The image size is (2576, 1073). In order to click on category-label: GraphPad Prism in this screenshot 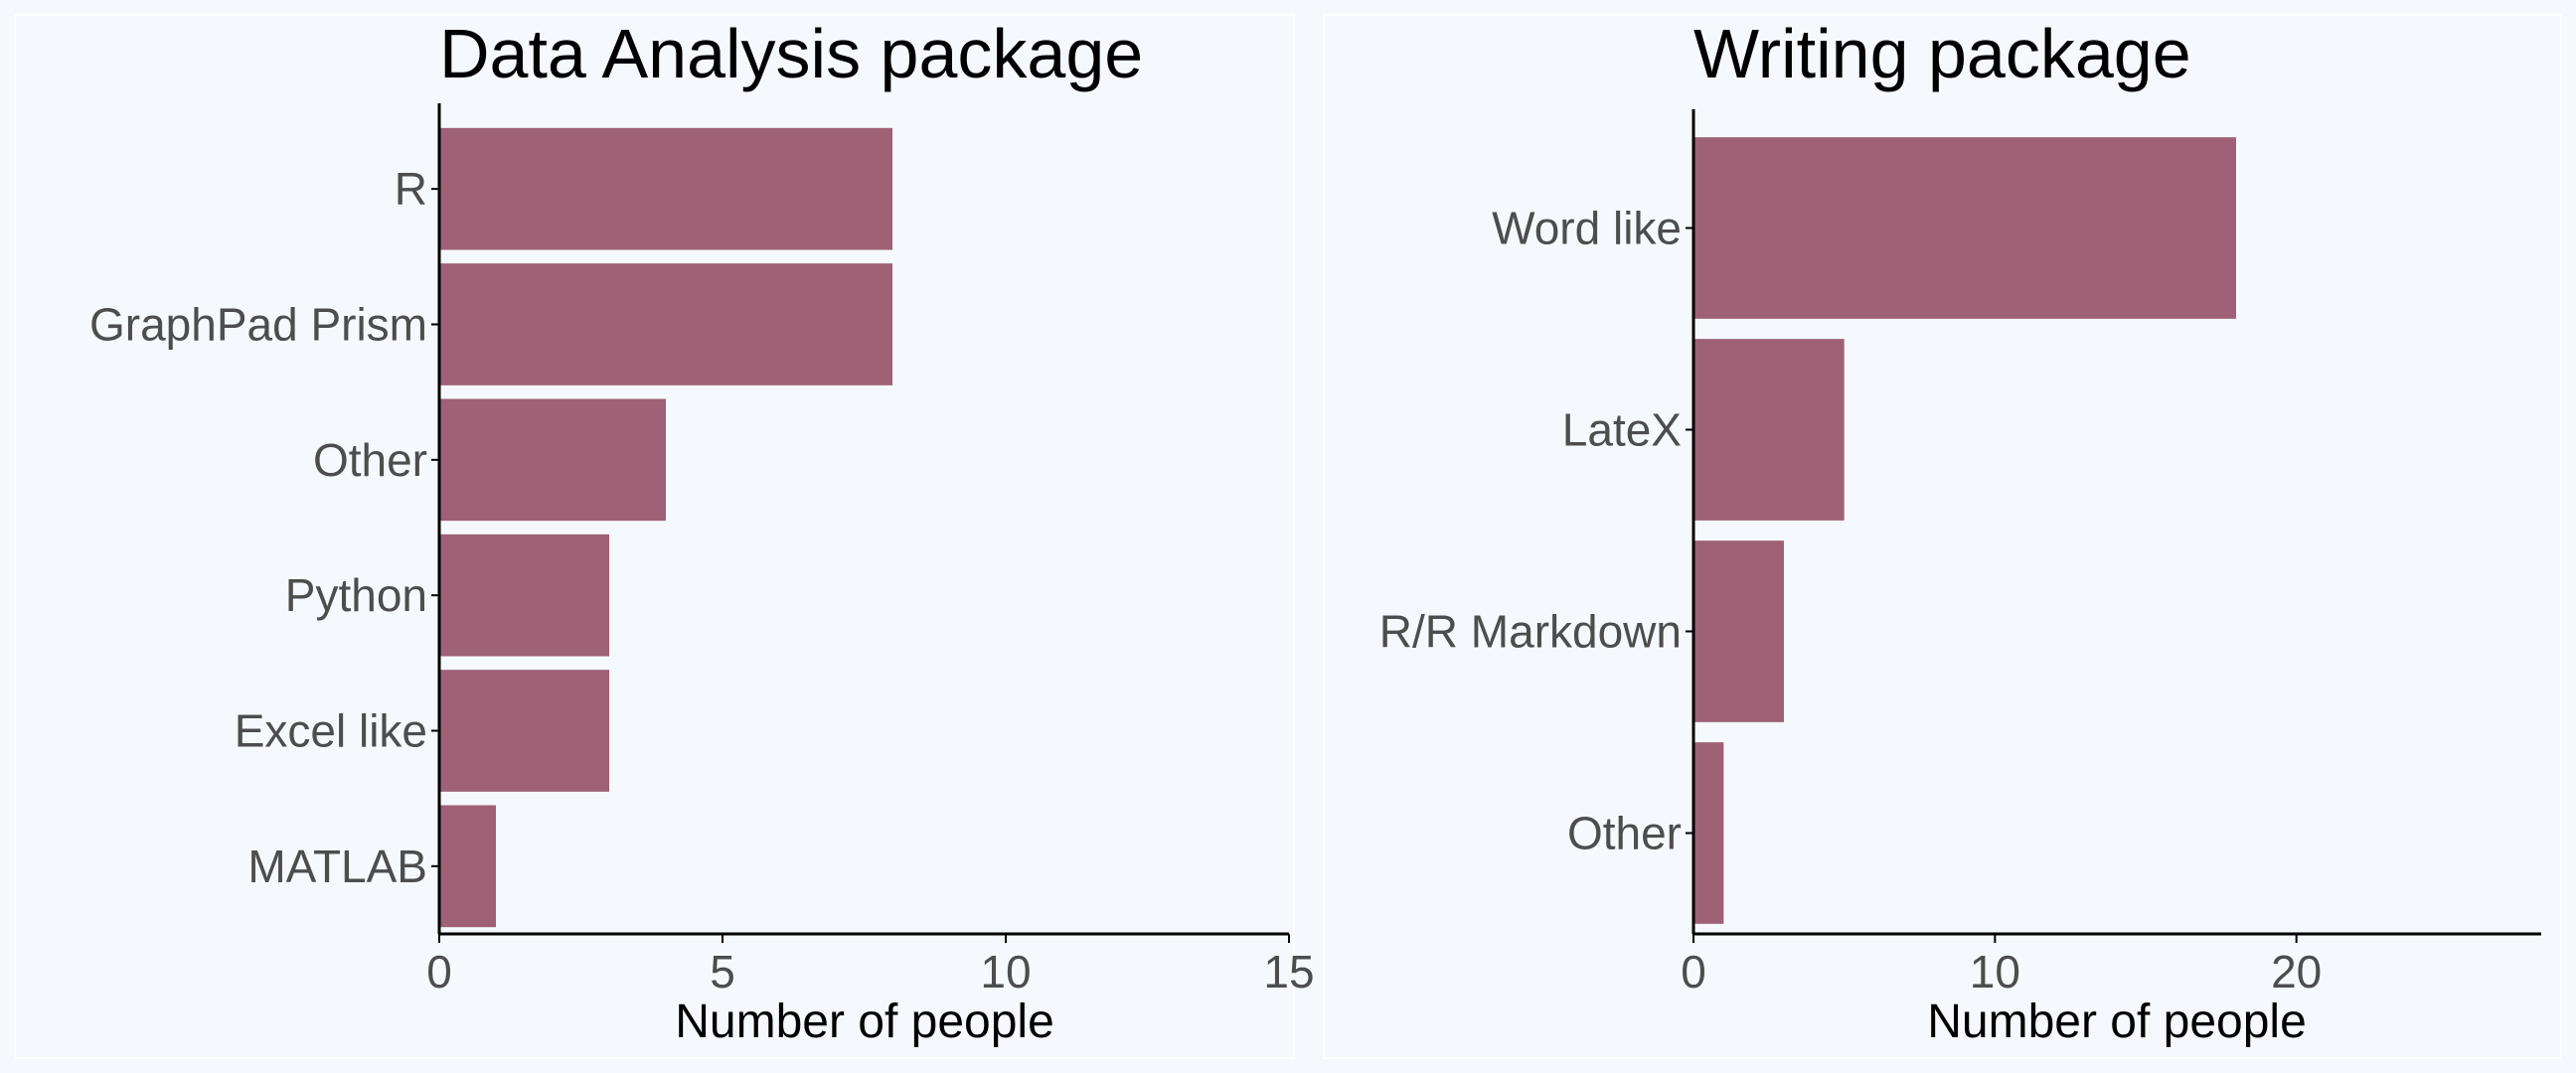, I will do `click(258, 325)`.